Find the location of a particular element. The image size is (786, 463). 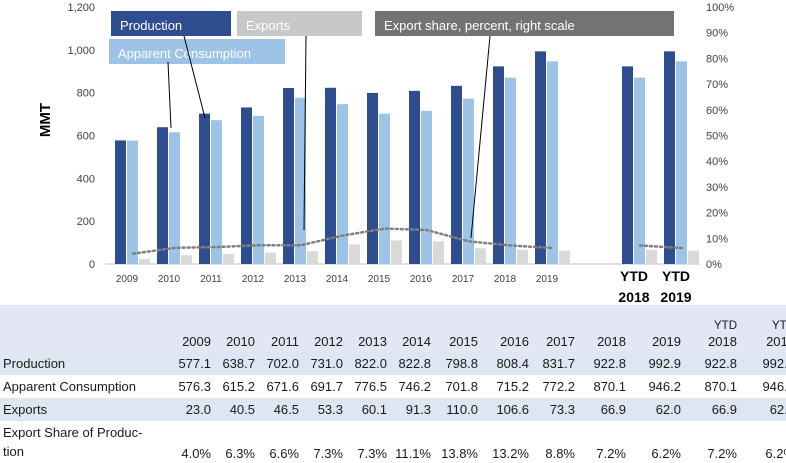

table-cell: 702.0 is located at coordinates (282, 363).